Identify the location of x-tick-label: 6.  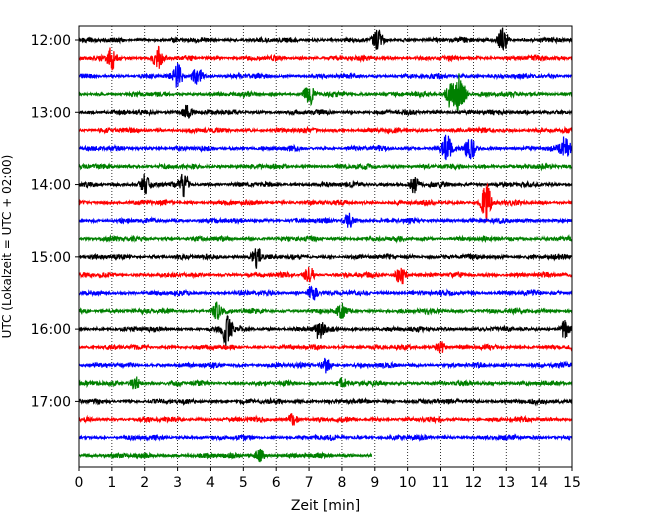
(276, 483).